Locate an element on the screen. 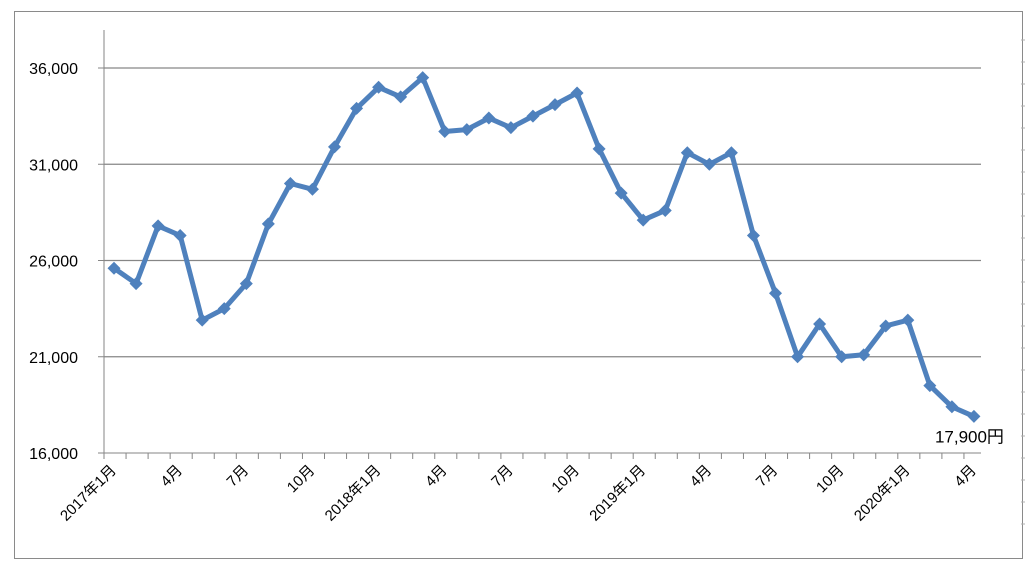 This screenshot has width=1031, height=569. y-tick-label: 31,000 is located at coordinates (53, 165).